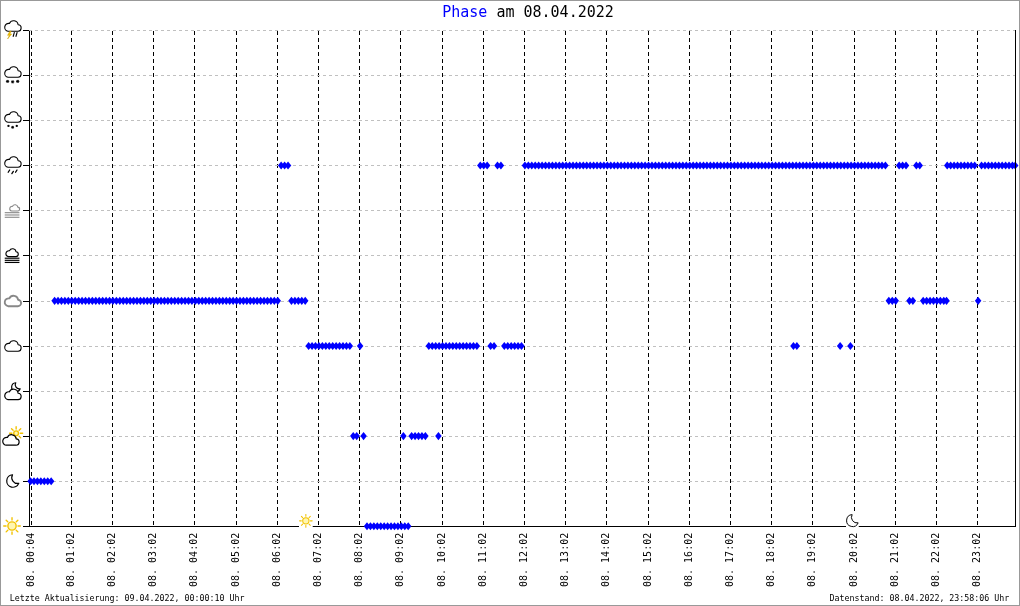 Image resolution: width=1020 pixels, height=606 pixels. I want to click on x-tick-label: 08. 04:02, so click(194, 559).